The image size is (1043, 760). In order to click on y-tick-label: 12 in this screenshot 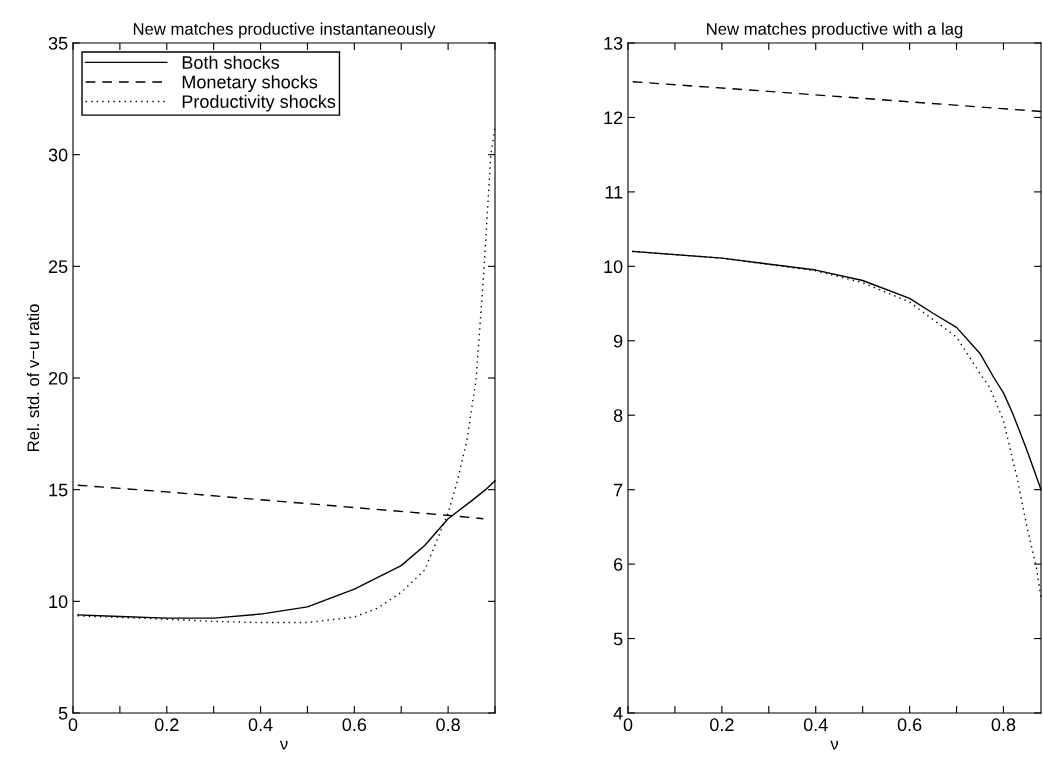, I will do `click(613, 117)`.